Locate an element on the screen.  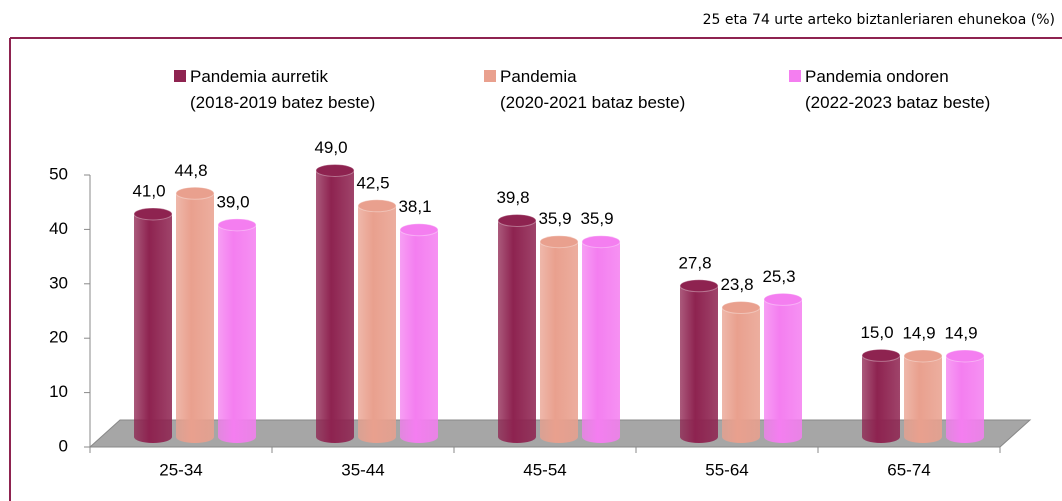
legend-label: Pandemia ondoren (2022-2023 bataz beste) is located at coordinates (898, 89).